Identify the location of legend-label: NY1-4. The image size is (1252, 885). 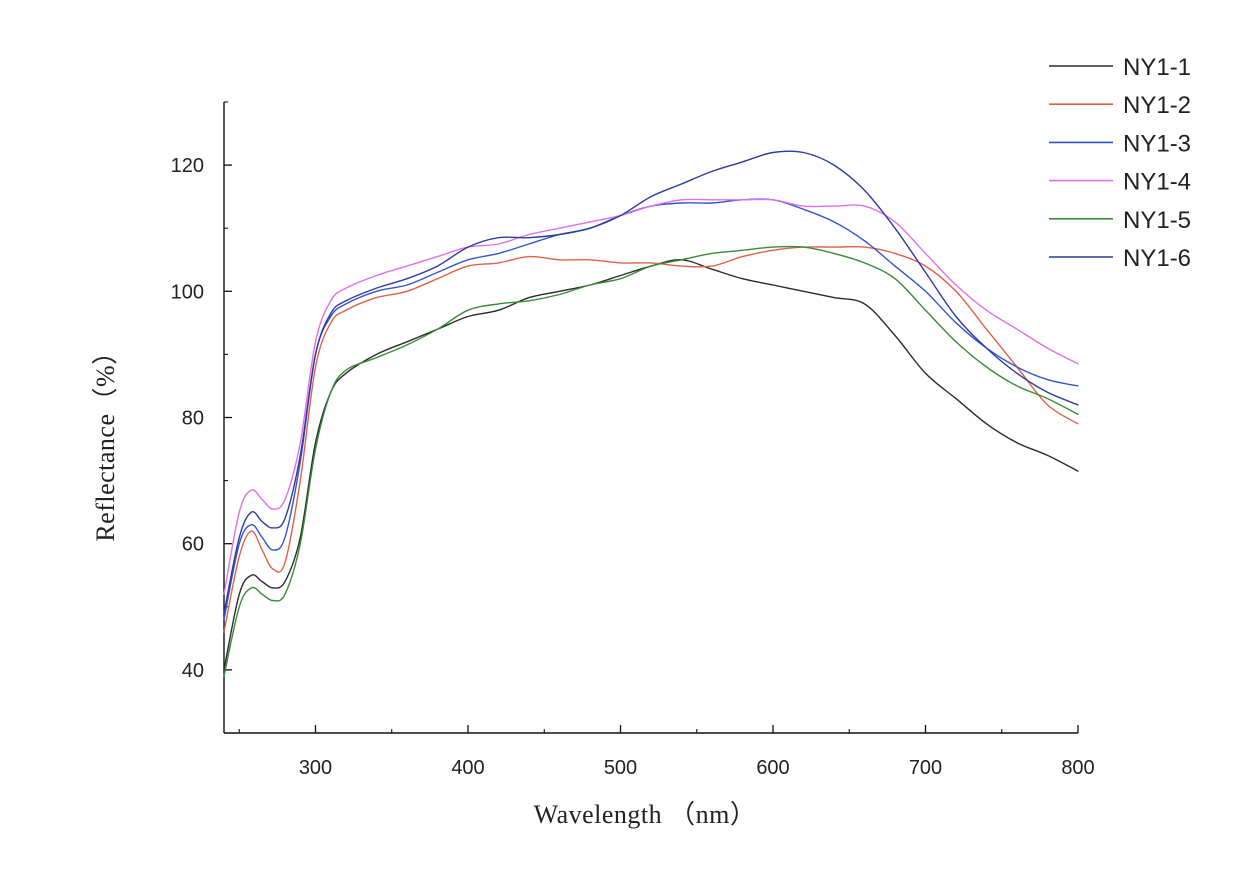
(1157, 182).